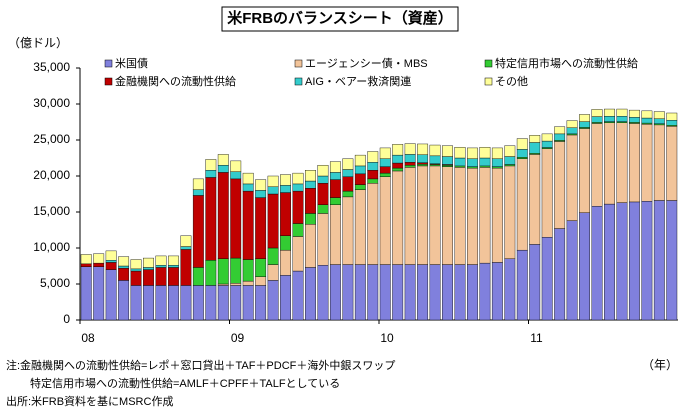  I want to click on legend-label: エージェンシー債・MBS, so click(366, 63).